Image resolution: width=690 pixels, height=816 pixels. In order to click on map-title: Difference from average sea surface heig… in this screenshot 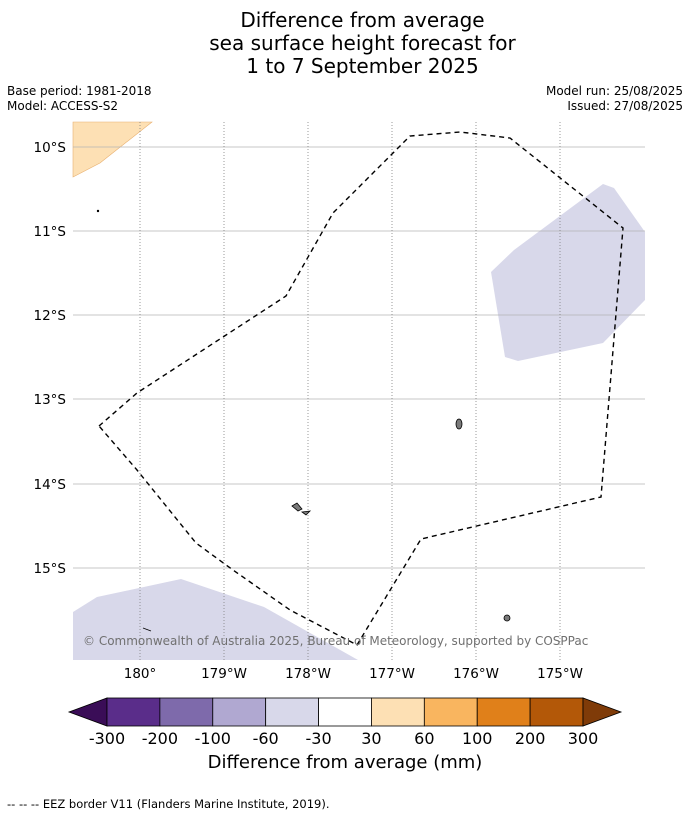, I will do `click(345, 43)`.